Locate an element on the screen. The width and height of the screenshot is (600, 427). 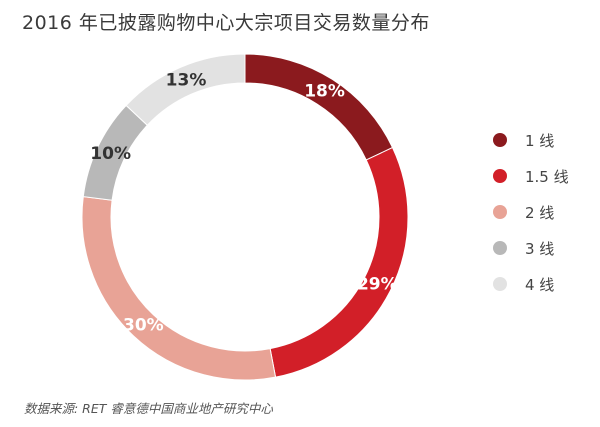
legend-label-3: 3 线 is located at coordinates (540, 248).